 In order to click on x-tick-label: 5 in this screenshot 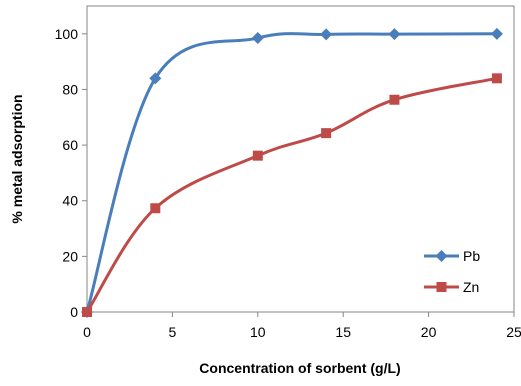, I will do `click(173, 332)`.